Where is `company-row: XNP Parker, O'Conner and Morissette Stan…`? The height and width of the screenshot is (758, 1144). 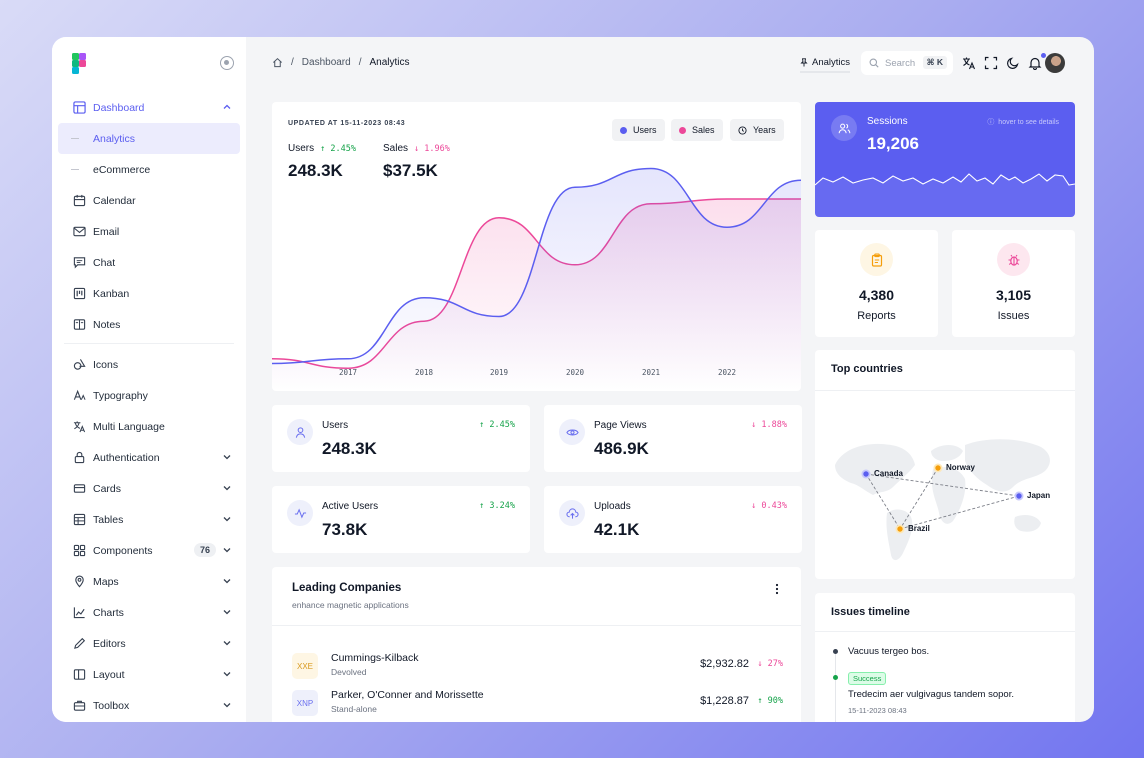
company-row: XNP Parker, O'Conner and Morissette Stan… is located at coordinates (537, 702).